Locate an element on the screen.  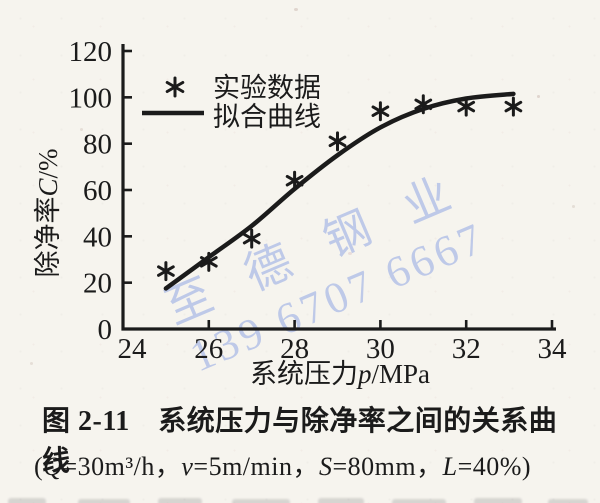
y-tick-label: 60 is located at coordinates (97, 191).